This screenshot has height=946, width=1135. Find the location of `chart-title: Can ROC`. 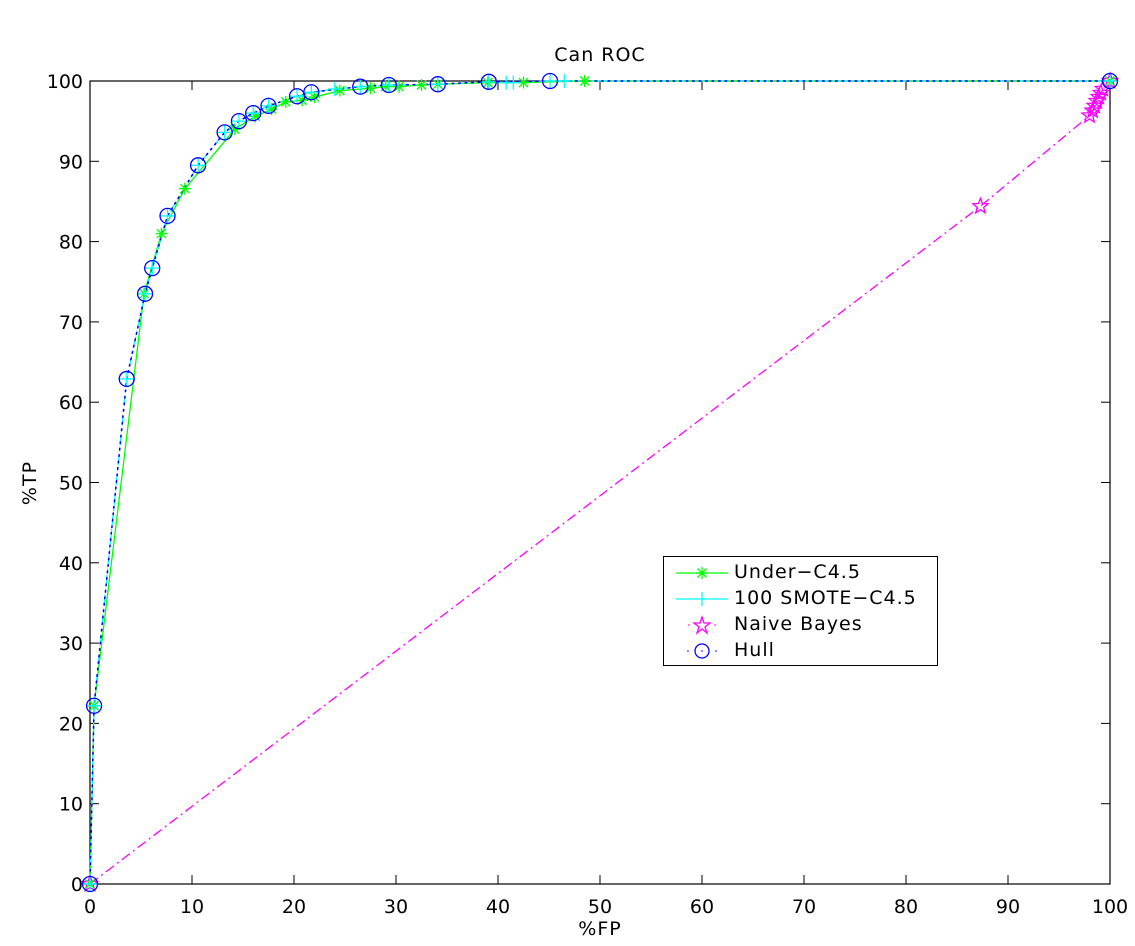

chart-title: Can ROC is located at coordinates (600, 55).